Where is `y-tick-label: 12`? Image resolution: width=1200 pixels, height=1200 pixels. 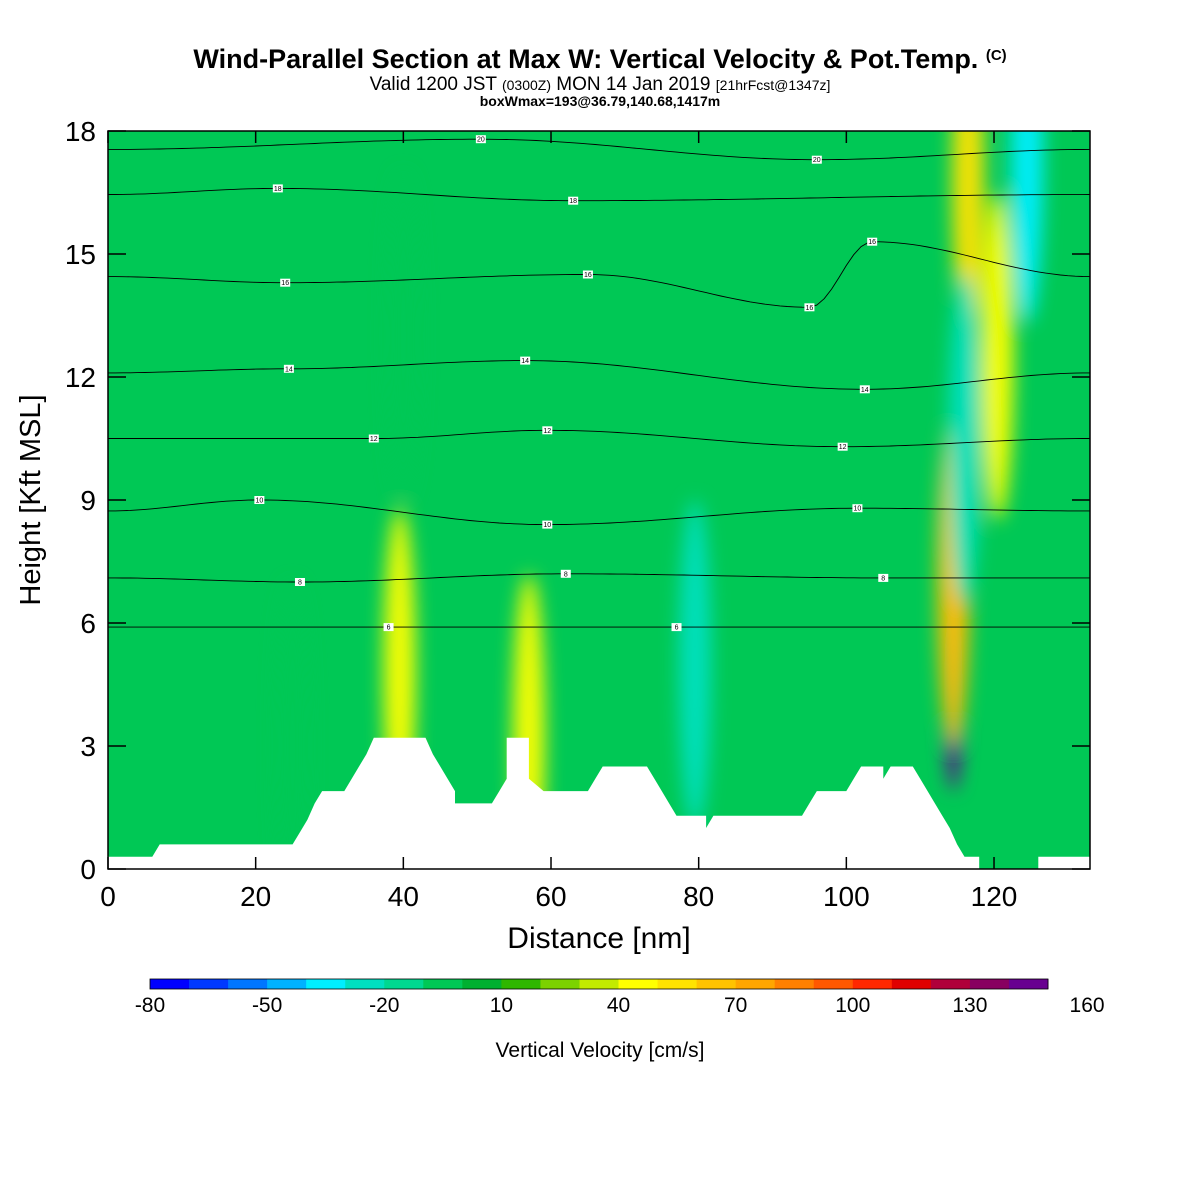 y-tick-label: 12 is located at coordinates (80, 377).